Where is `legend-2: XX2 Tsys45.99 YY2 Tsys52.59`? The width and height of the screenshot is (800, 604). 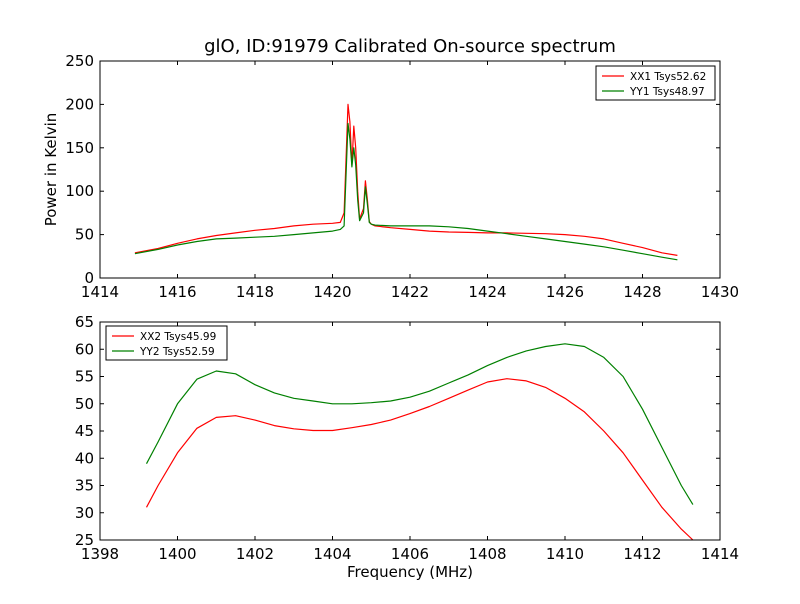
legend-2: XX2 Tsys45.99 YY2 Tsys52.59 is located at coordinates (166, 343).